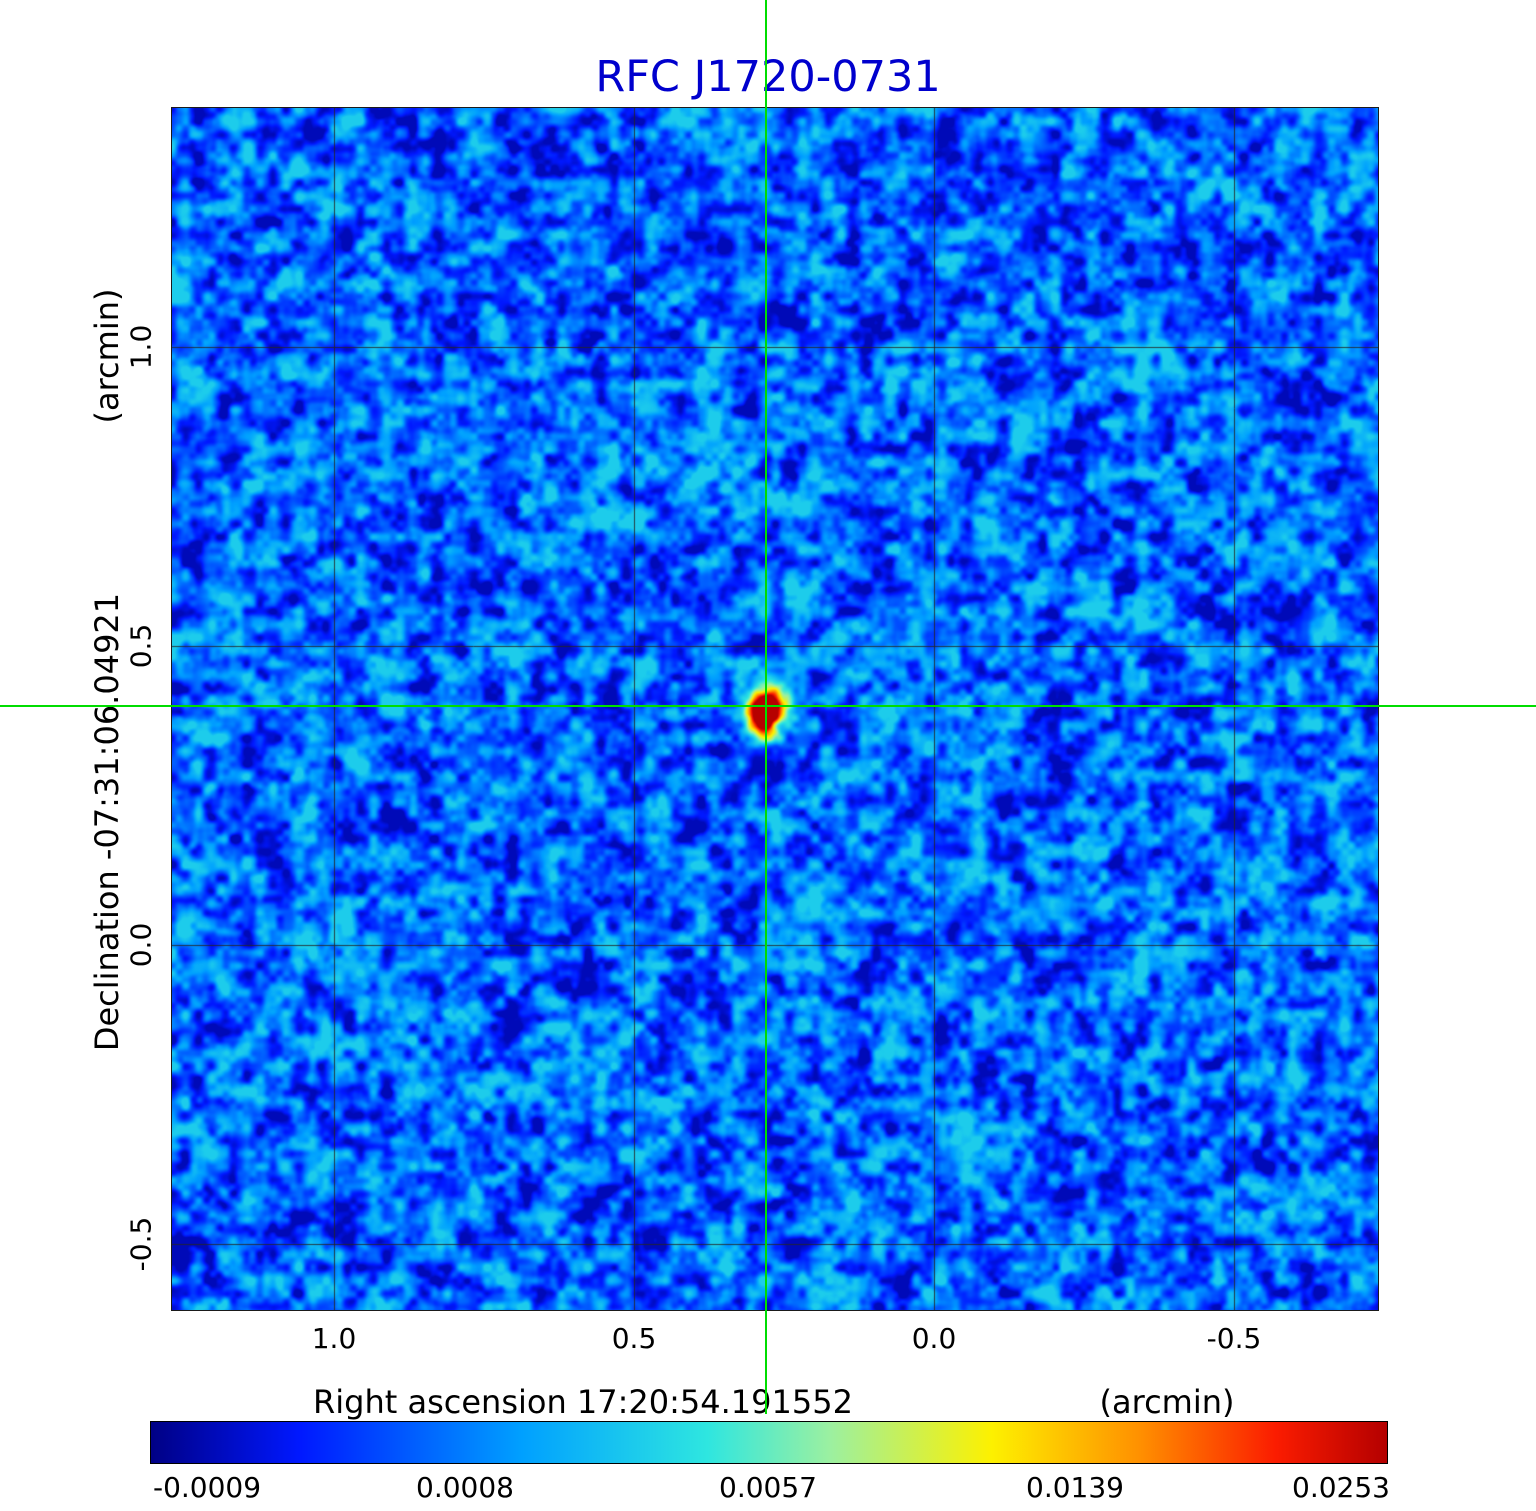  I want to click on x-tick-label-2: 0.0, so click(934, 1338).